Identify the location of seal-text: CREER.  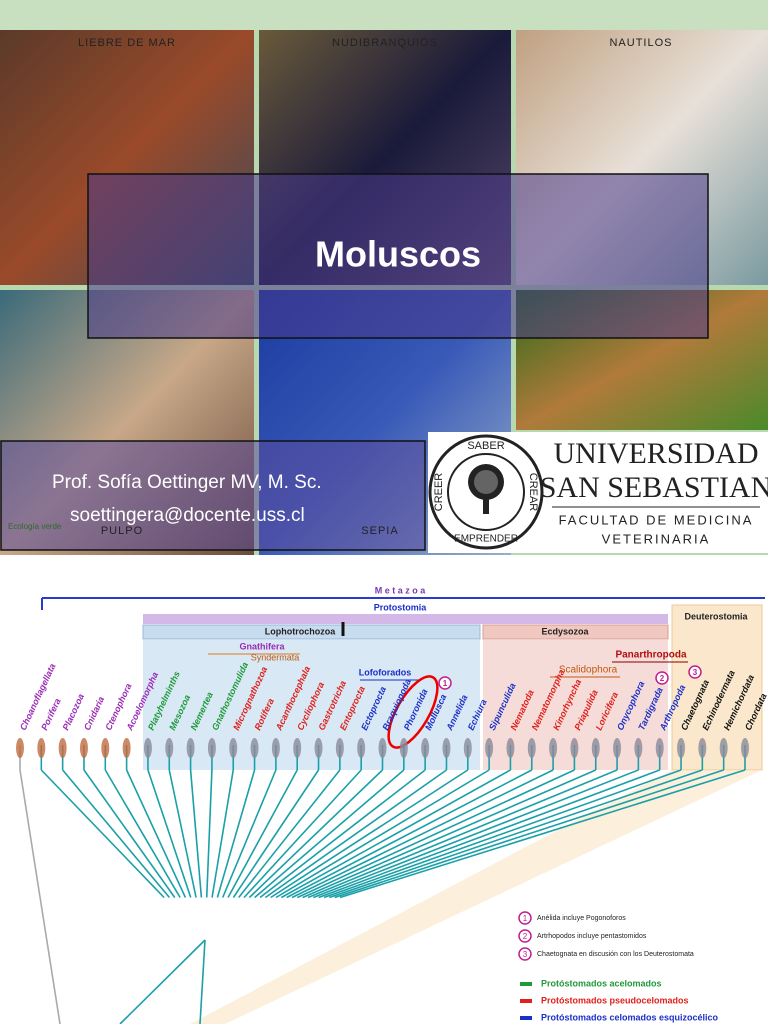
(439, 492).